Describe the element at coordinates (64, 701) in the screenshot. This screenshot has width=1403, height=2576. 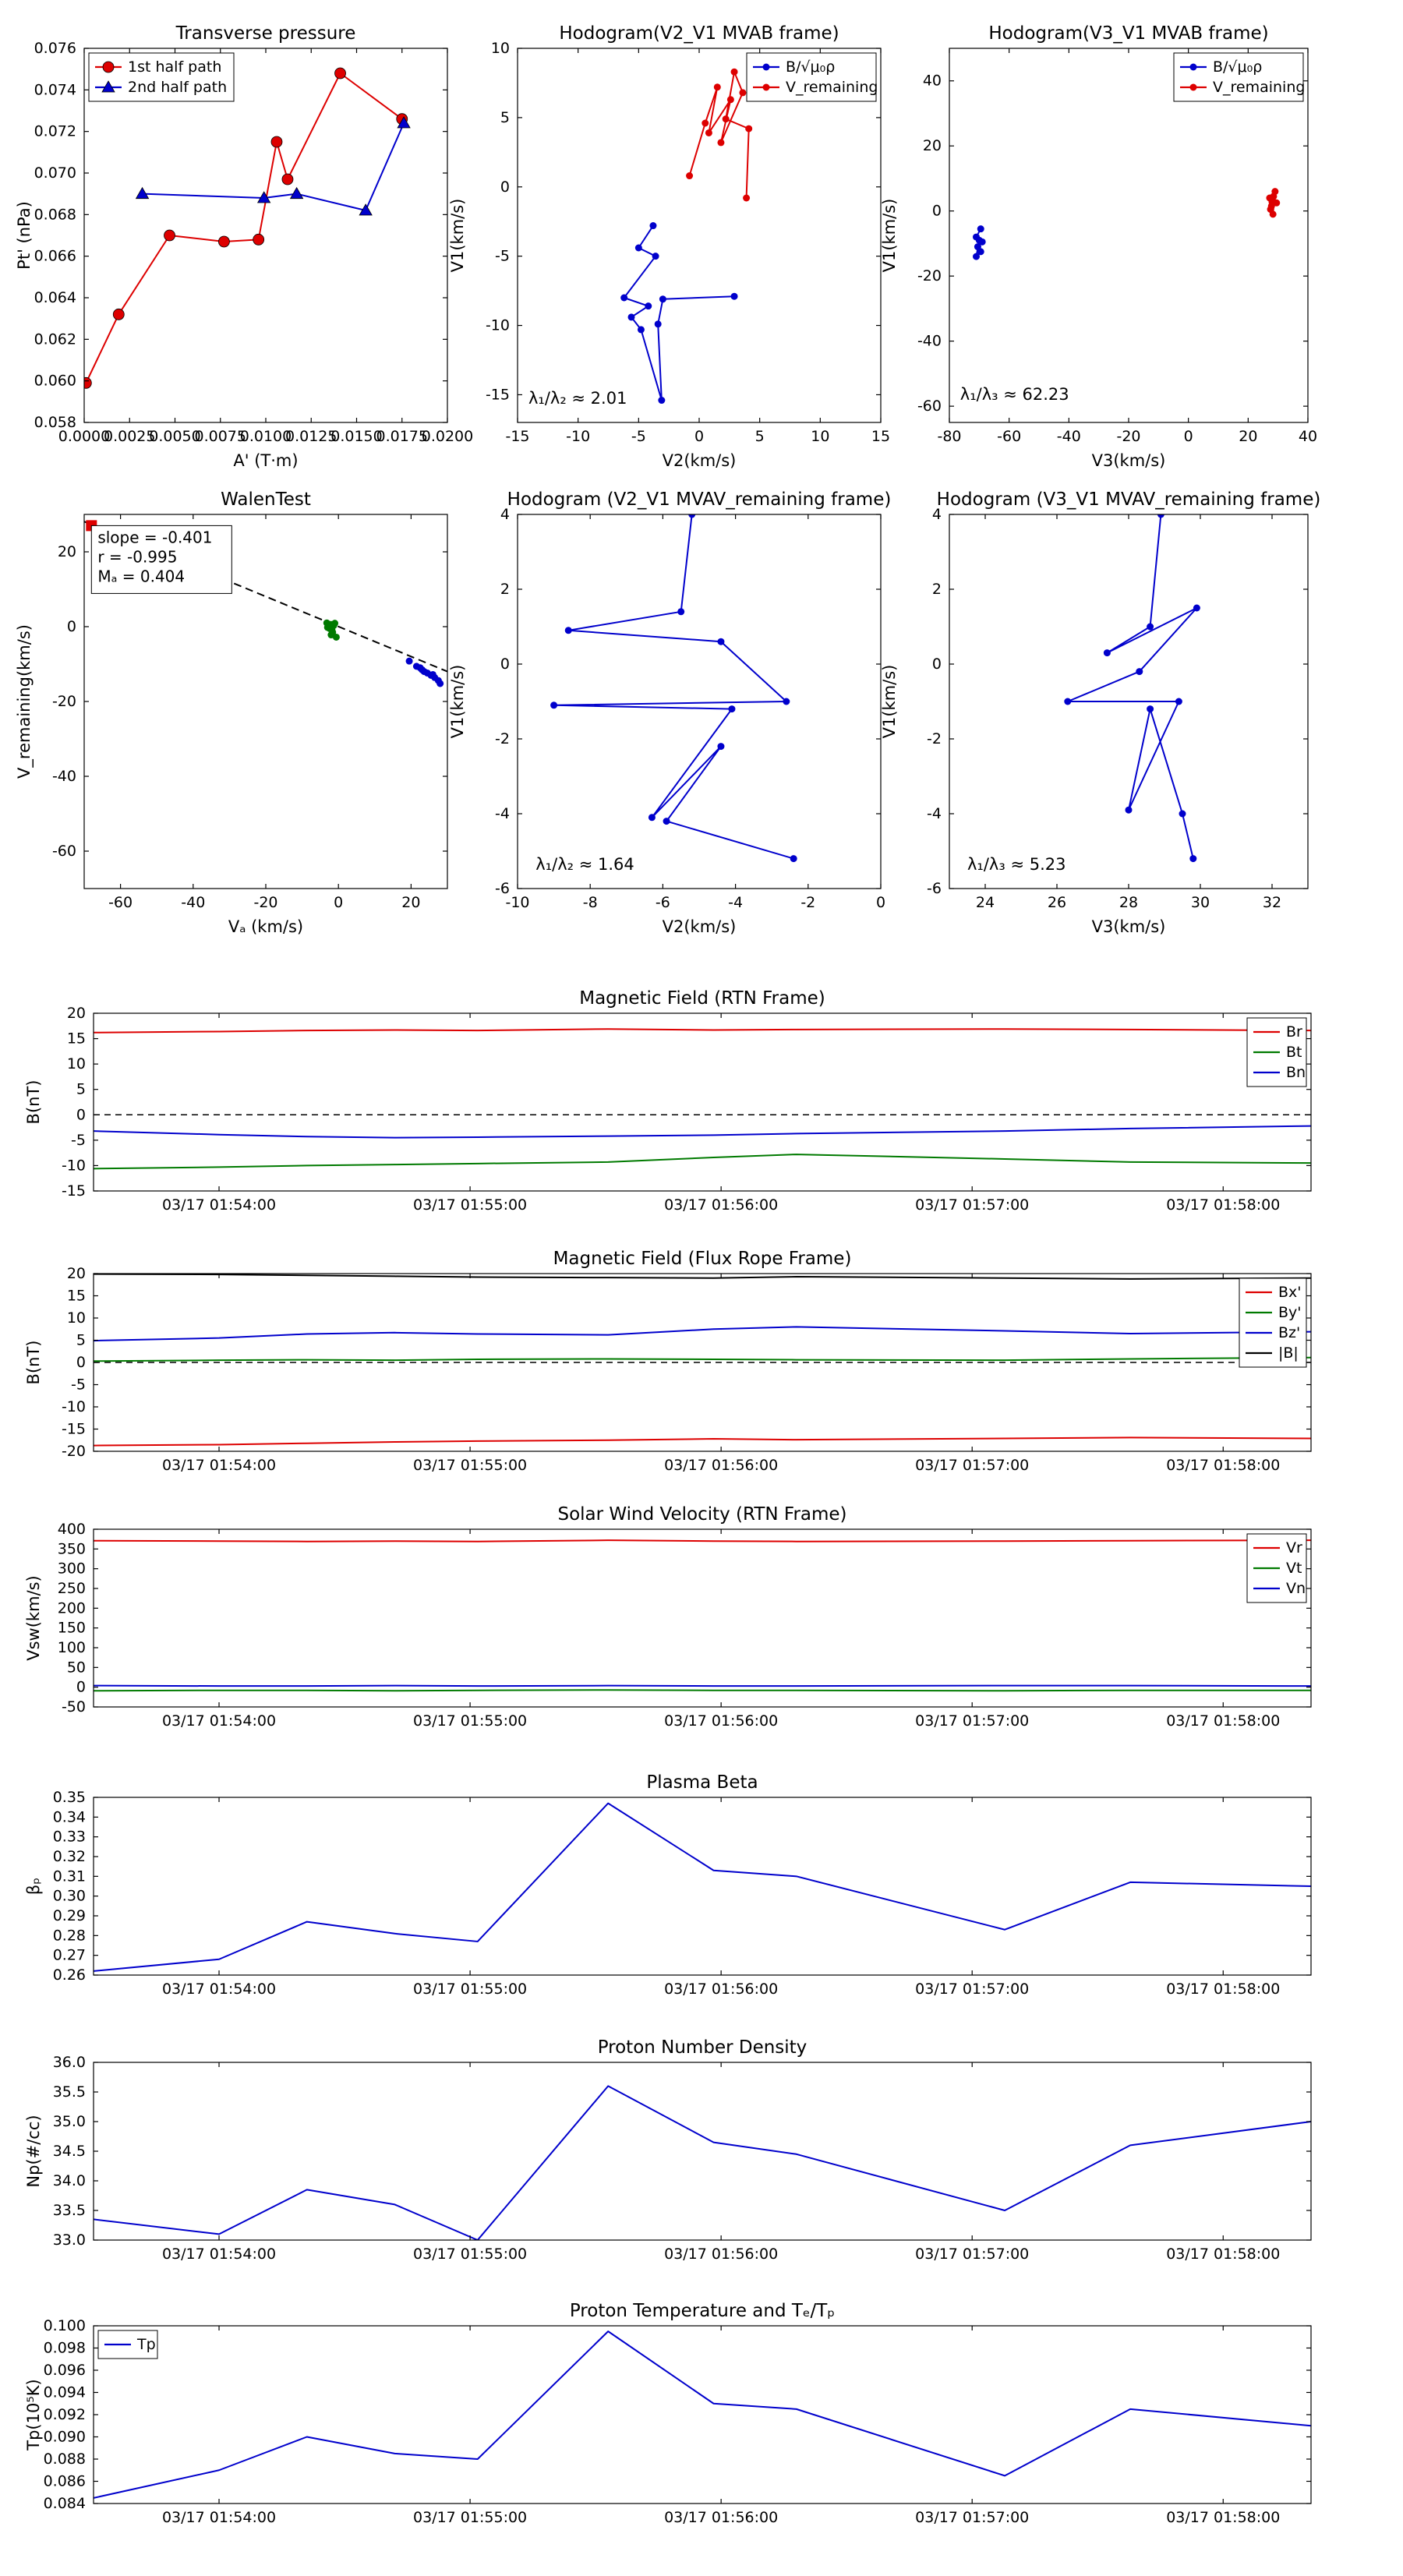
I see `y-tick-label: -20` at that location.